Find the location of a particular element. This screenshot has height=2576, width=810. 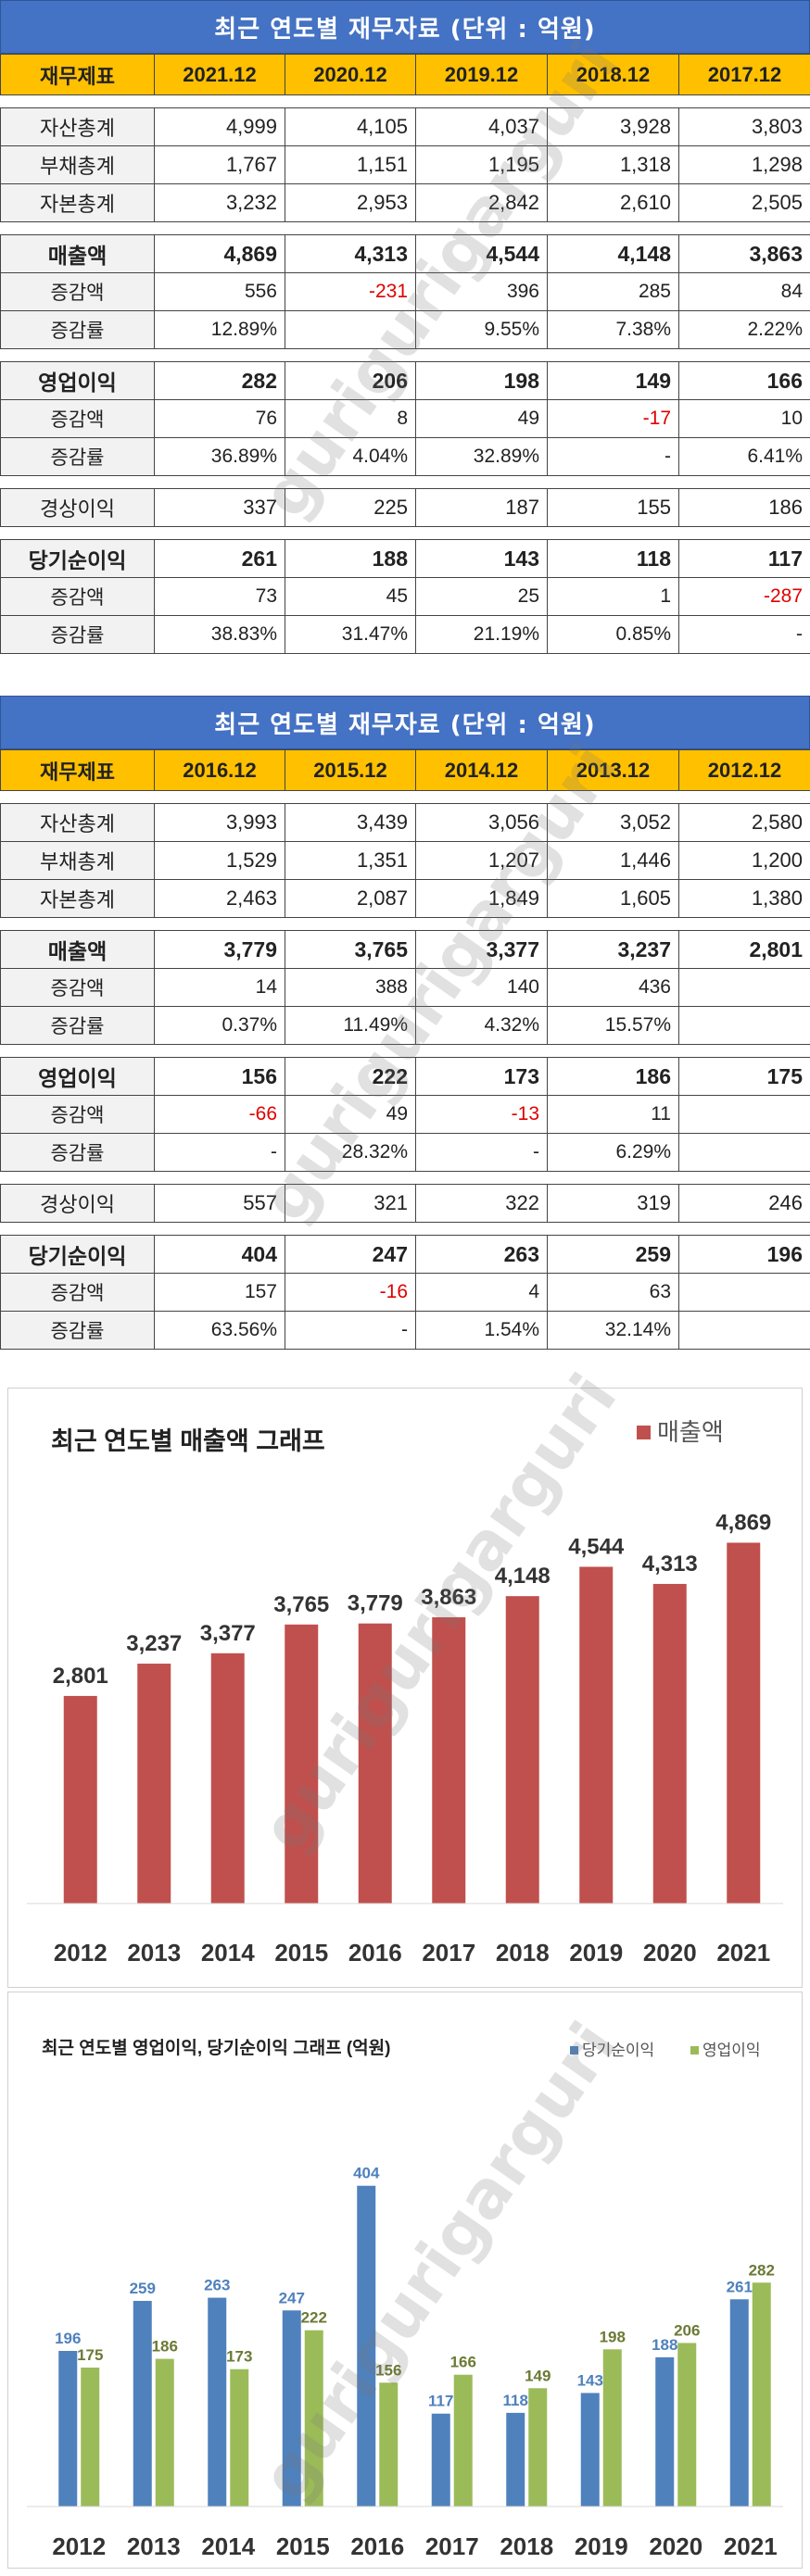

value-cell: 4,148 is located at coordinates (613, 254).